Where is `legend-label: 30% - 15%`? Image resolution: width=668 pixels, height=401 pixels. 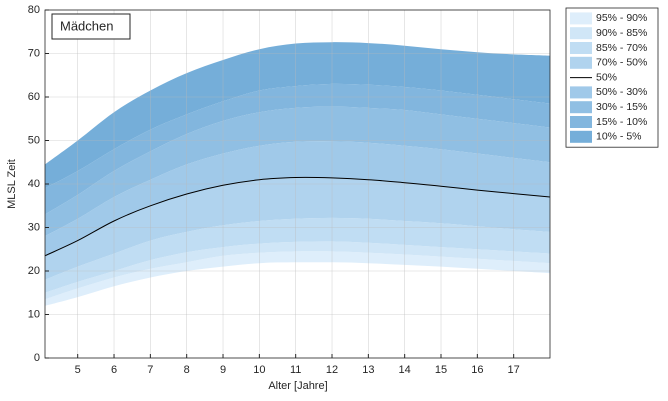 legend-label: 30% - 15% is located at coordinates (621, 107).